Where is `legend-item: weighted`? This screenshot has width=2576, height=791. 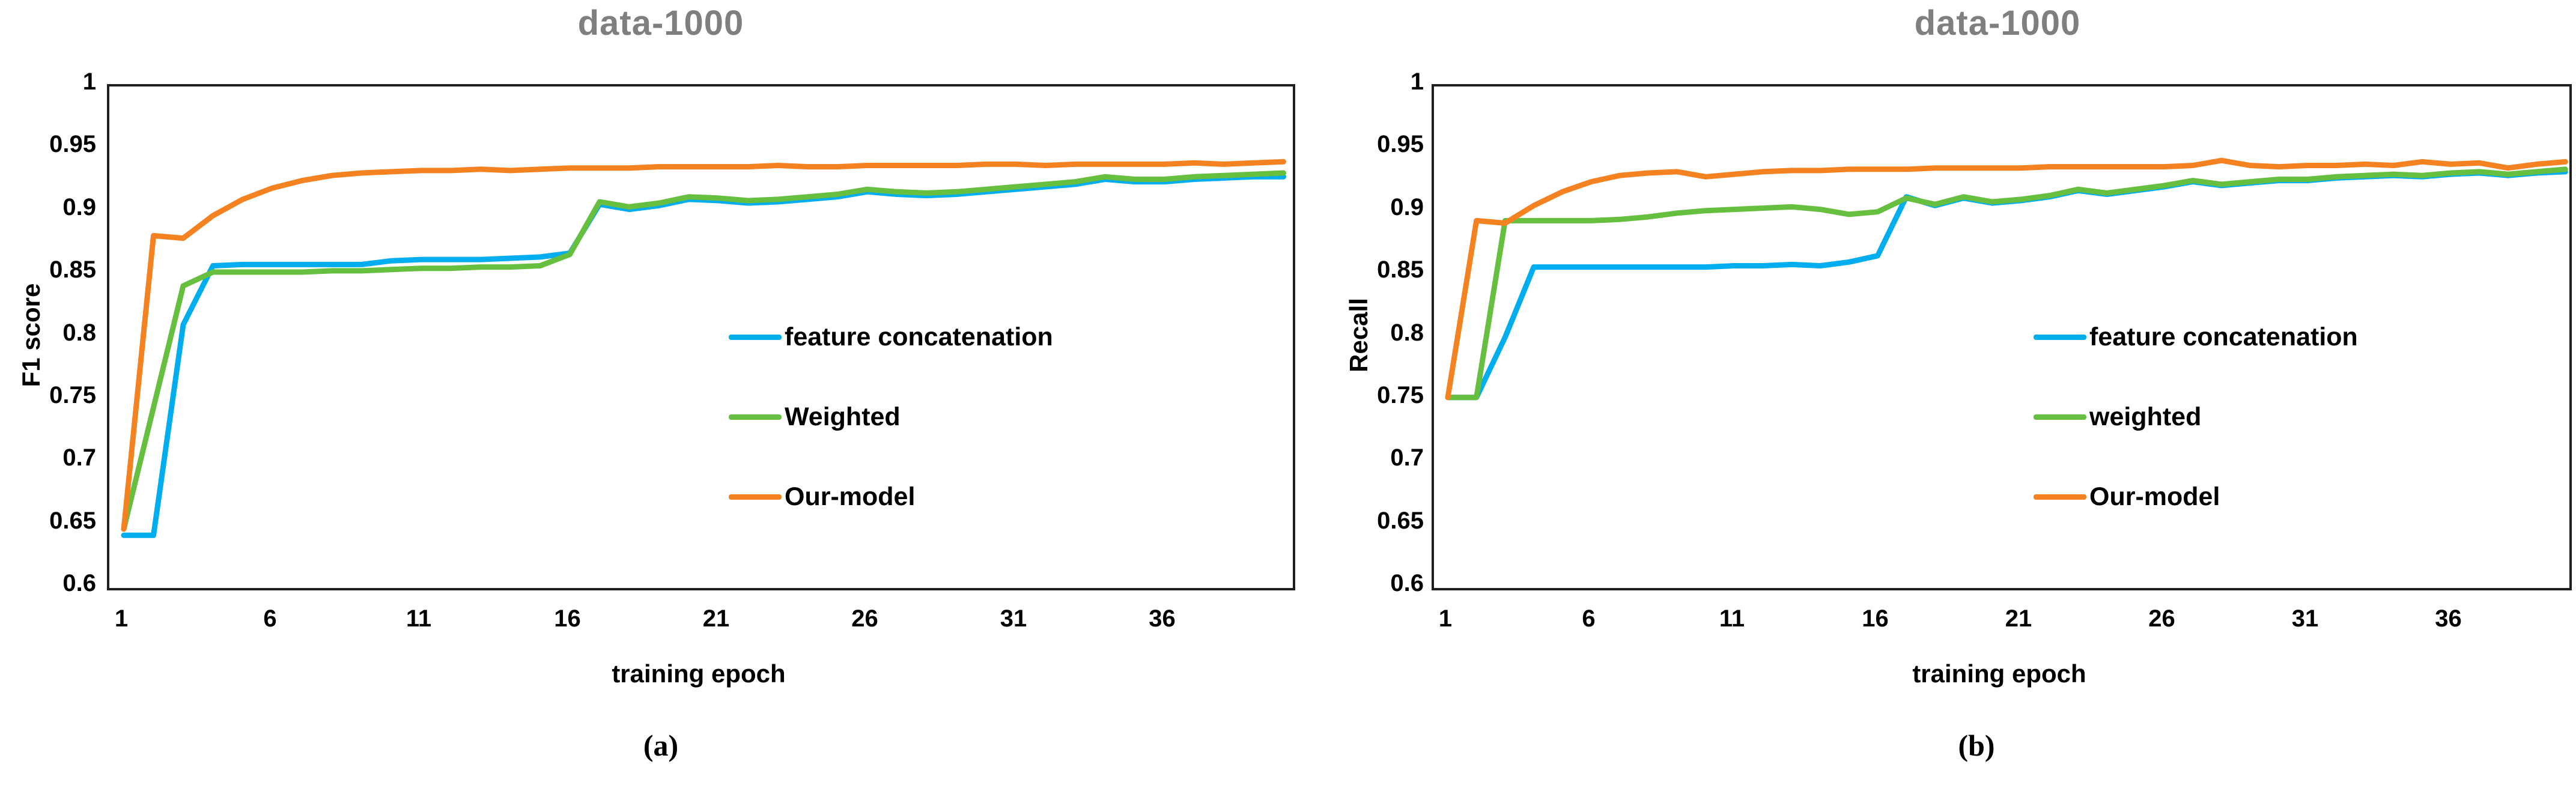
legend-item: weighted is located at coordinates (2117, 417).